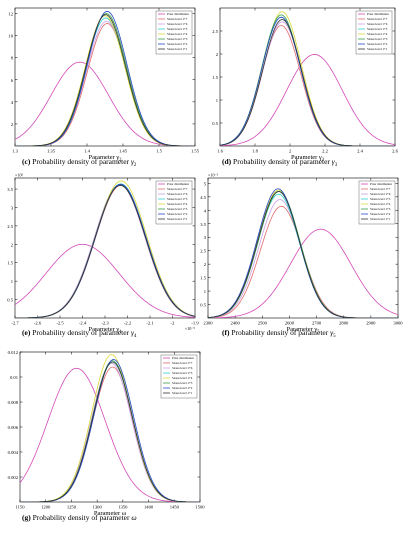 This screenshot has height=555, width=405. What do you see at coordinates (220, 151) in the screenshot?
I see `x-tick-label: 1.6` at bounding box center [220, 151].